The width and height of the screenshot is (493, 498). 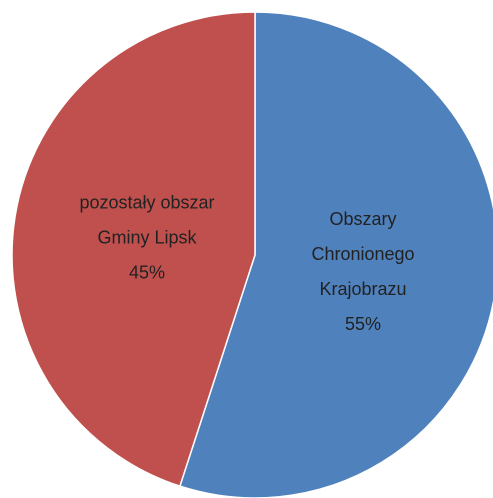 I want to click on slice-label: Obszary Chronionego Krajobrazu 55%, so click(x=363, y=272).